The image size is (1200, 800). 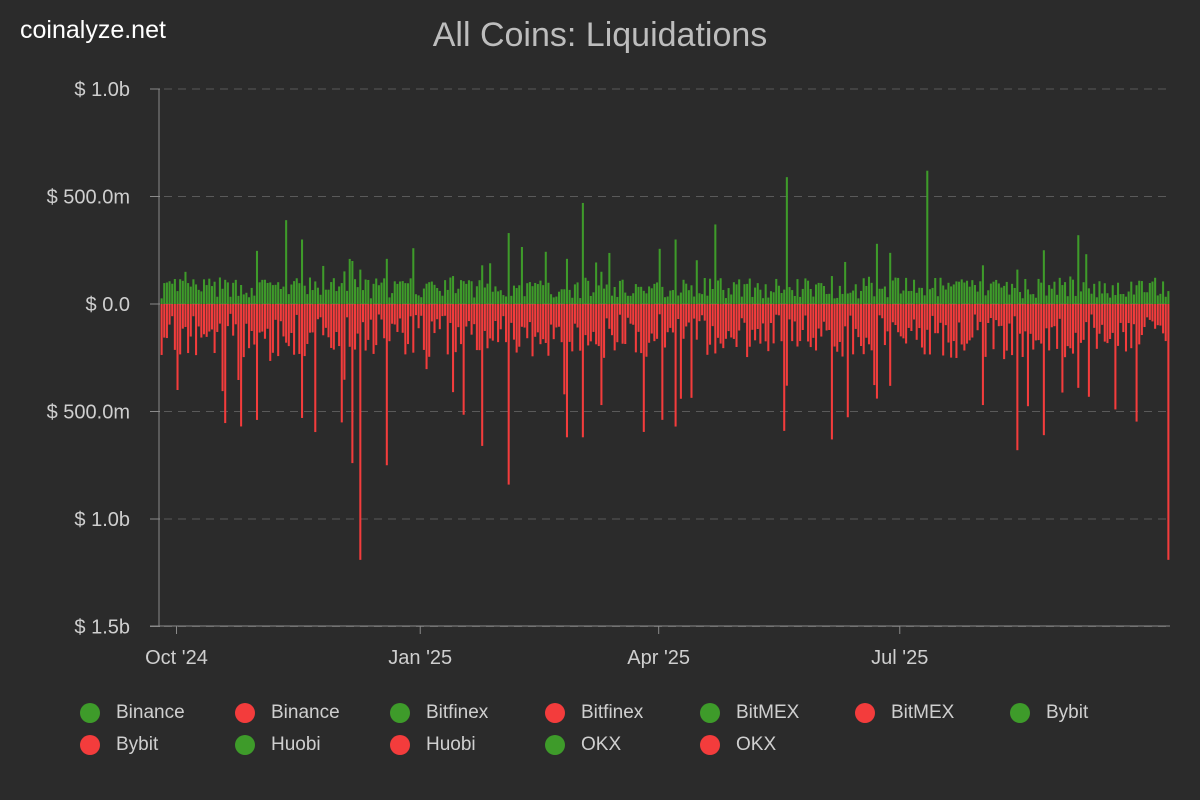 I want to click on legend-dot-icon, so click(x=400, y=713).